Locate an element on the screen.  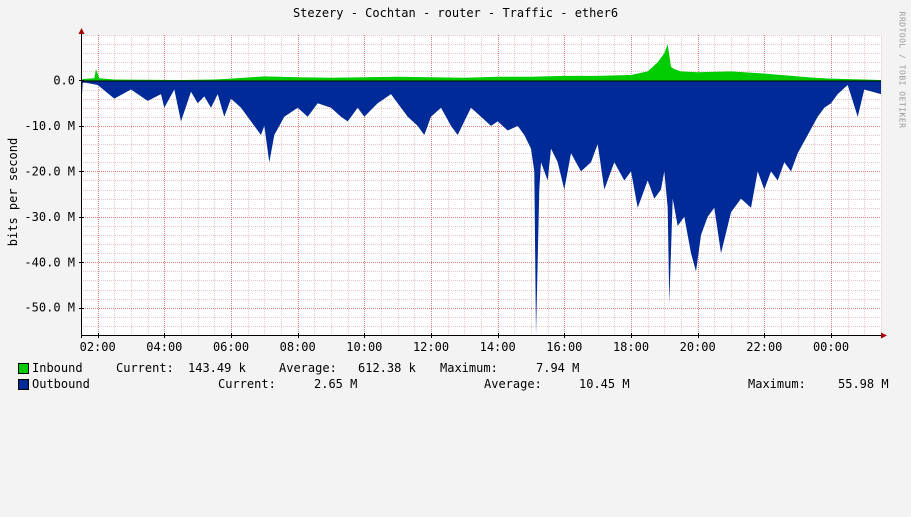
x-tick-label: 02:00 is located at coordinates (98, 347).